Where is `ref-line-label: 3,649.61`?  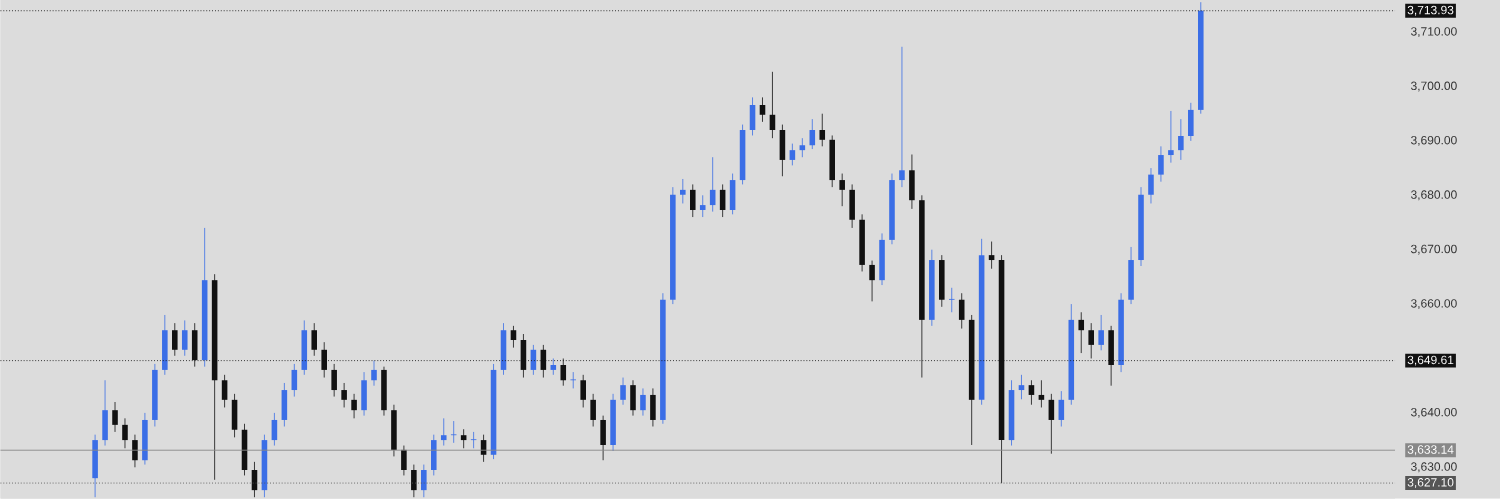
ref-line-label: 3,649.61 is located at coordinates (1430, 360).